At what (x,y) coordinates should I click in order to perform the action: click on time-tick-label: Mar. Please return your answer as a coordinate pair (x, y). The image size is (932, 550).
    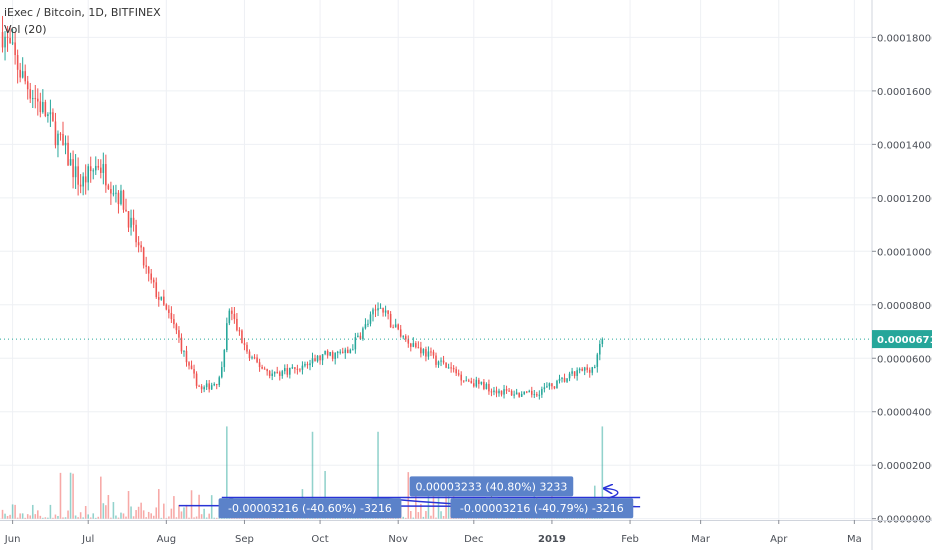
    Looking at the image, I should click on (701, 539).